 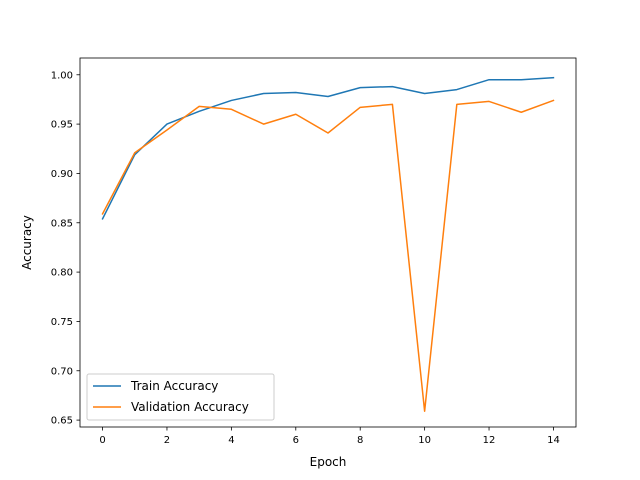 I want to click on x-tick-label: 4, so click(x=231, y=440).